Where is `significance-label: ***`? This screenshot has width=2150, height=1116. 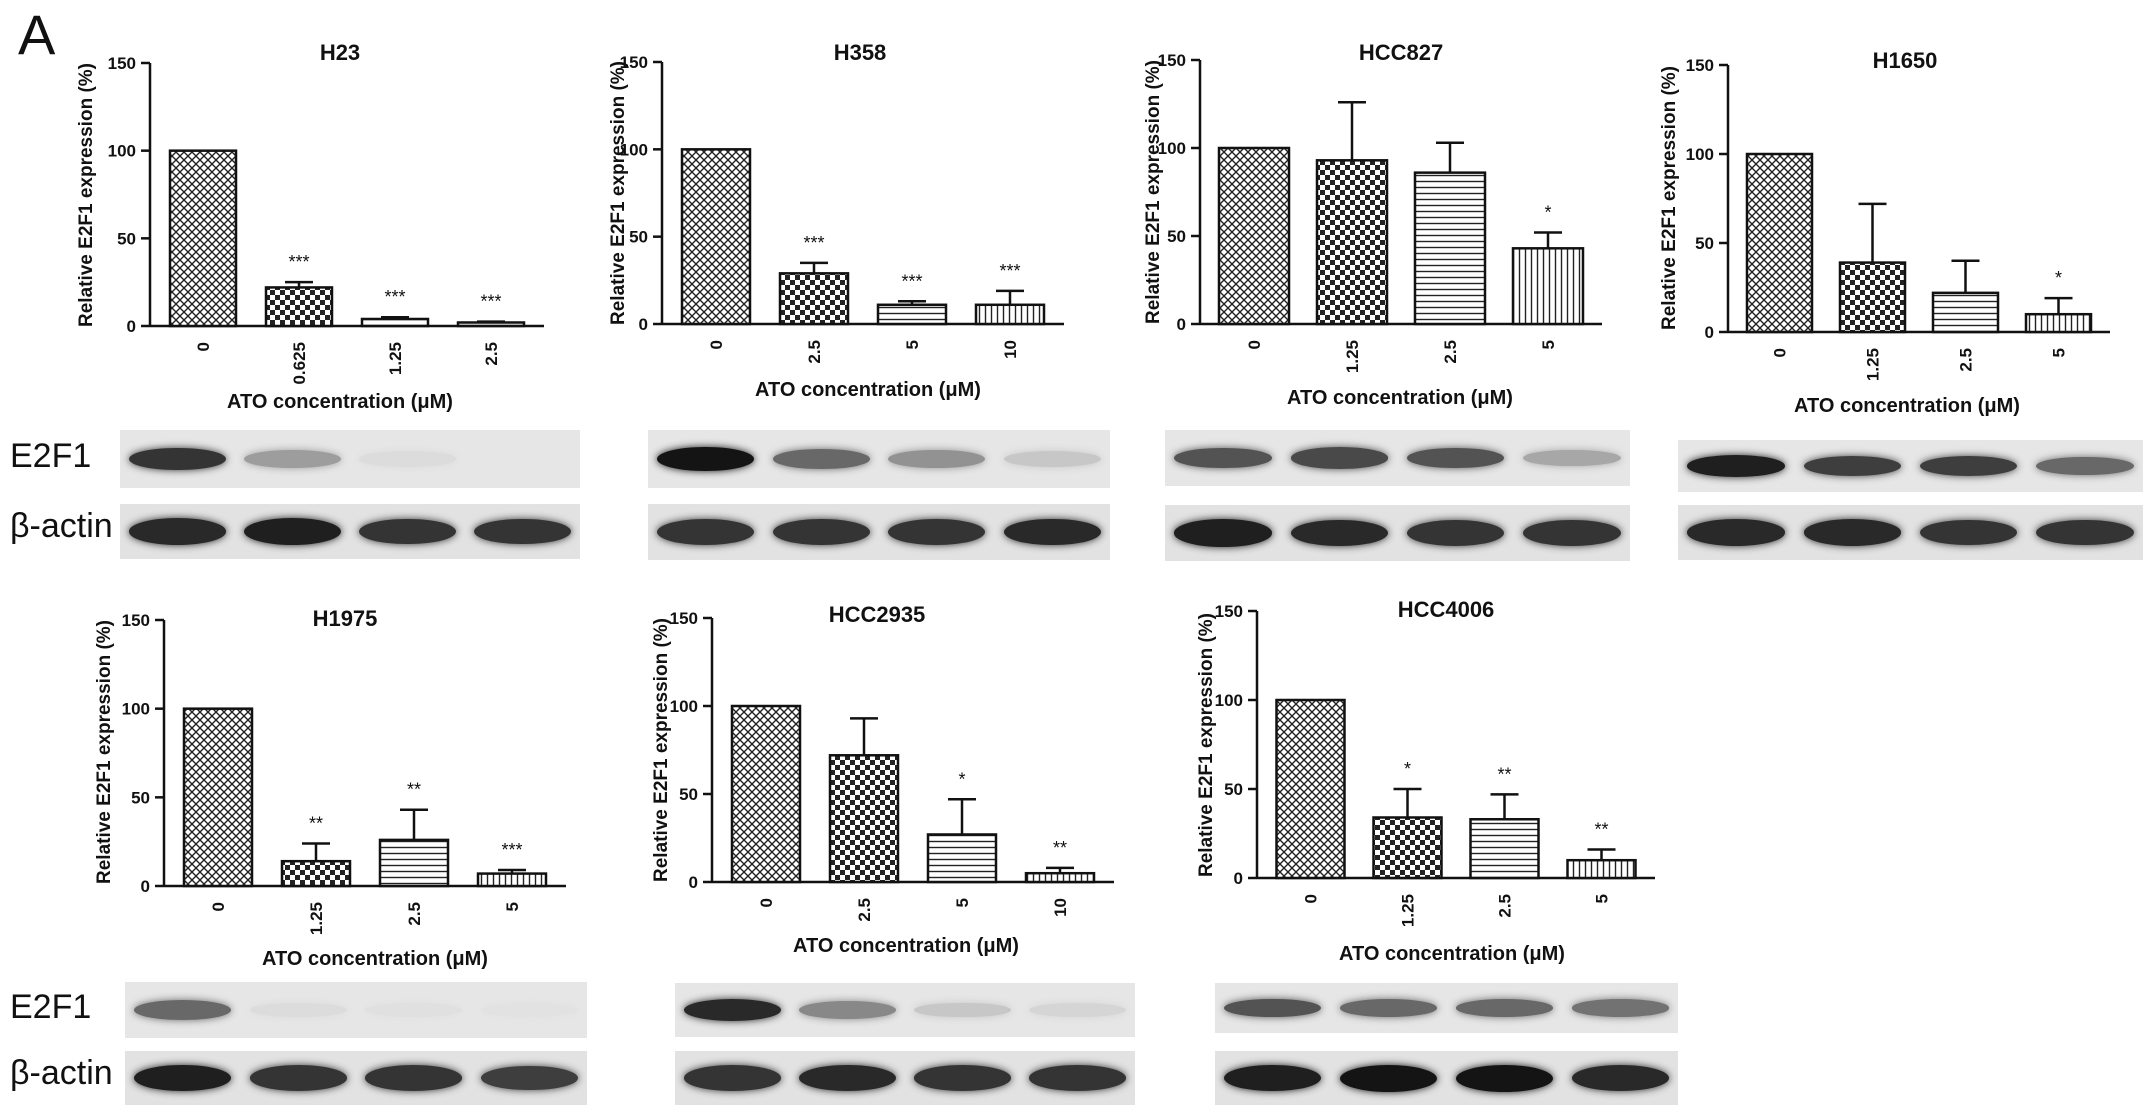 significance-label: *** is located at coordinates (394, 297).